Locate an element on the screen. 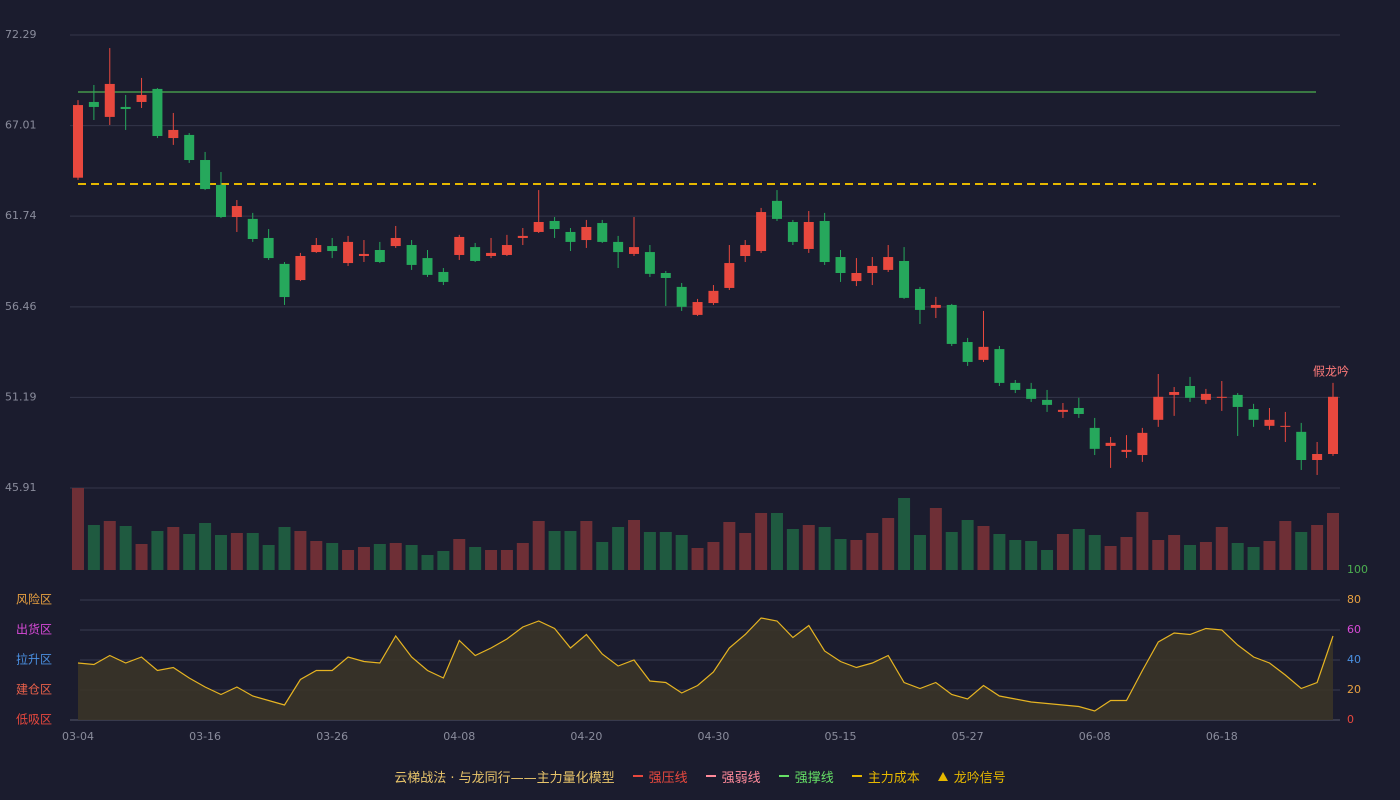 This screenshot has height=800, width=1400. zone-label: 低吸区 is located at coordinates (34, 720).